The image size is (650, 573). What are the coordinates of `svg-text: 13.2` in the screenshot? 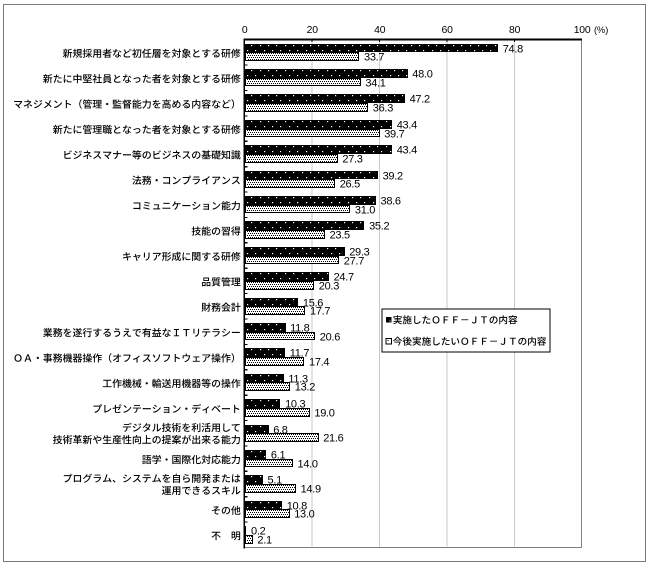 It's located at (305, 387).